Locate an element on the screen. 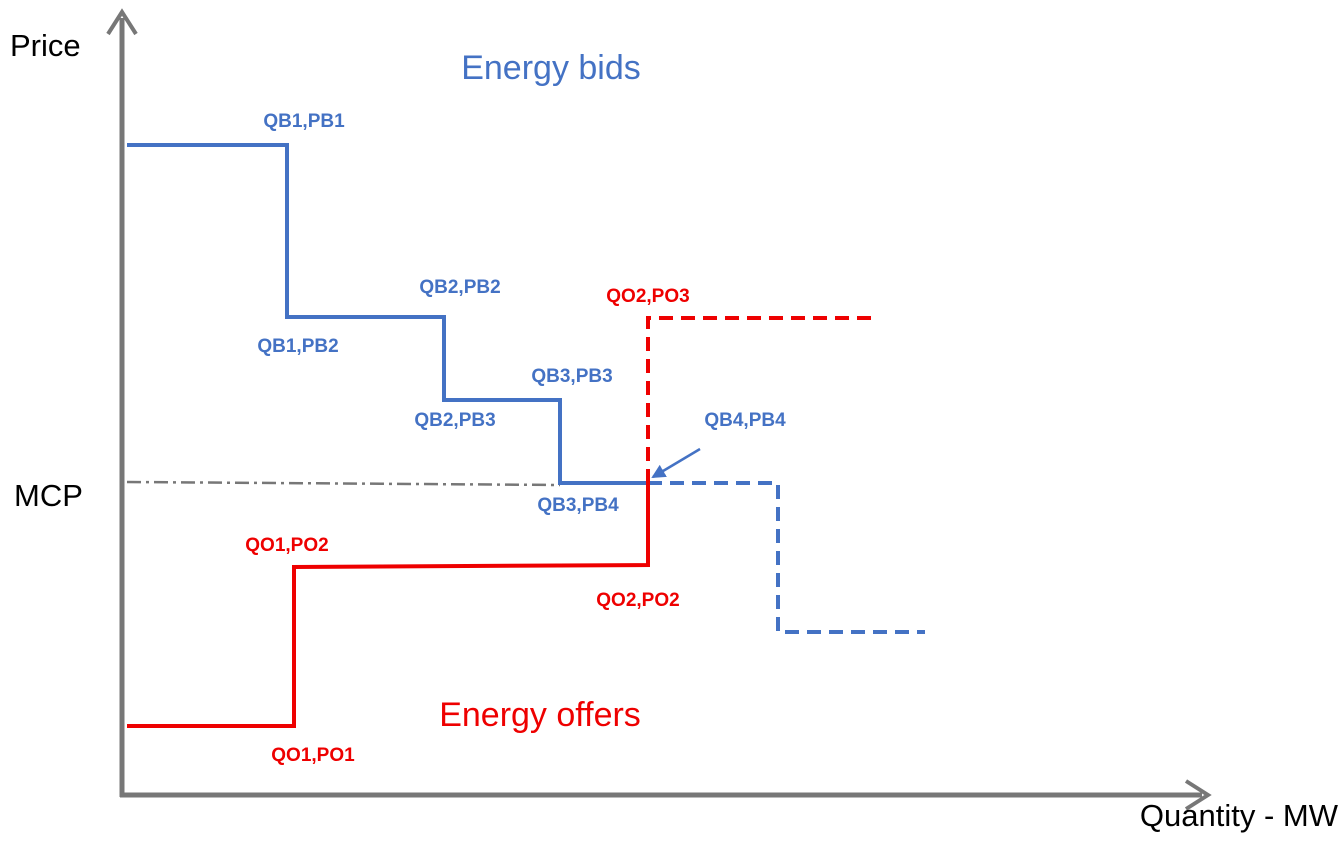  x-axis-arrow is located at coordinates (1198, 795).